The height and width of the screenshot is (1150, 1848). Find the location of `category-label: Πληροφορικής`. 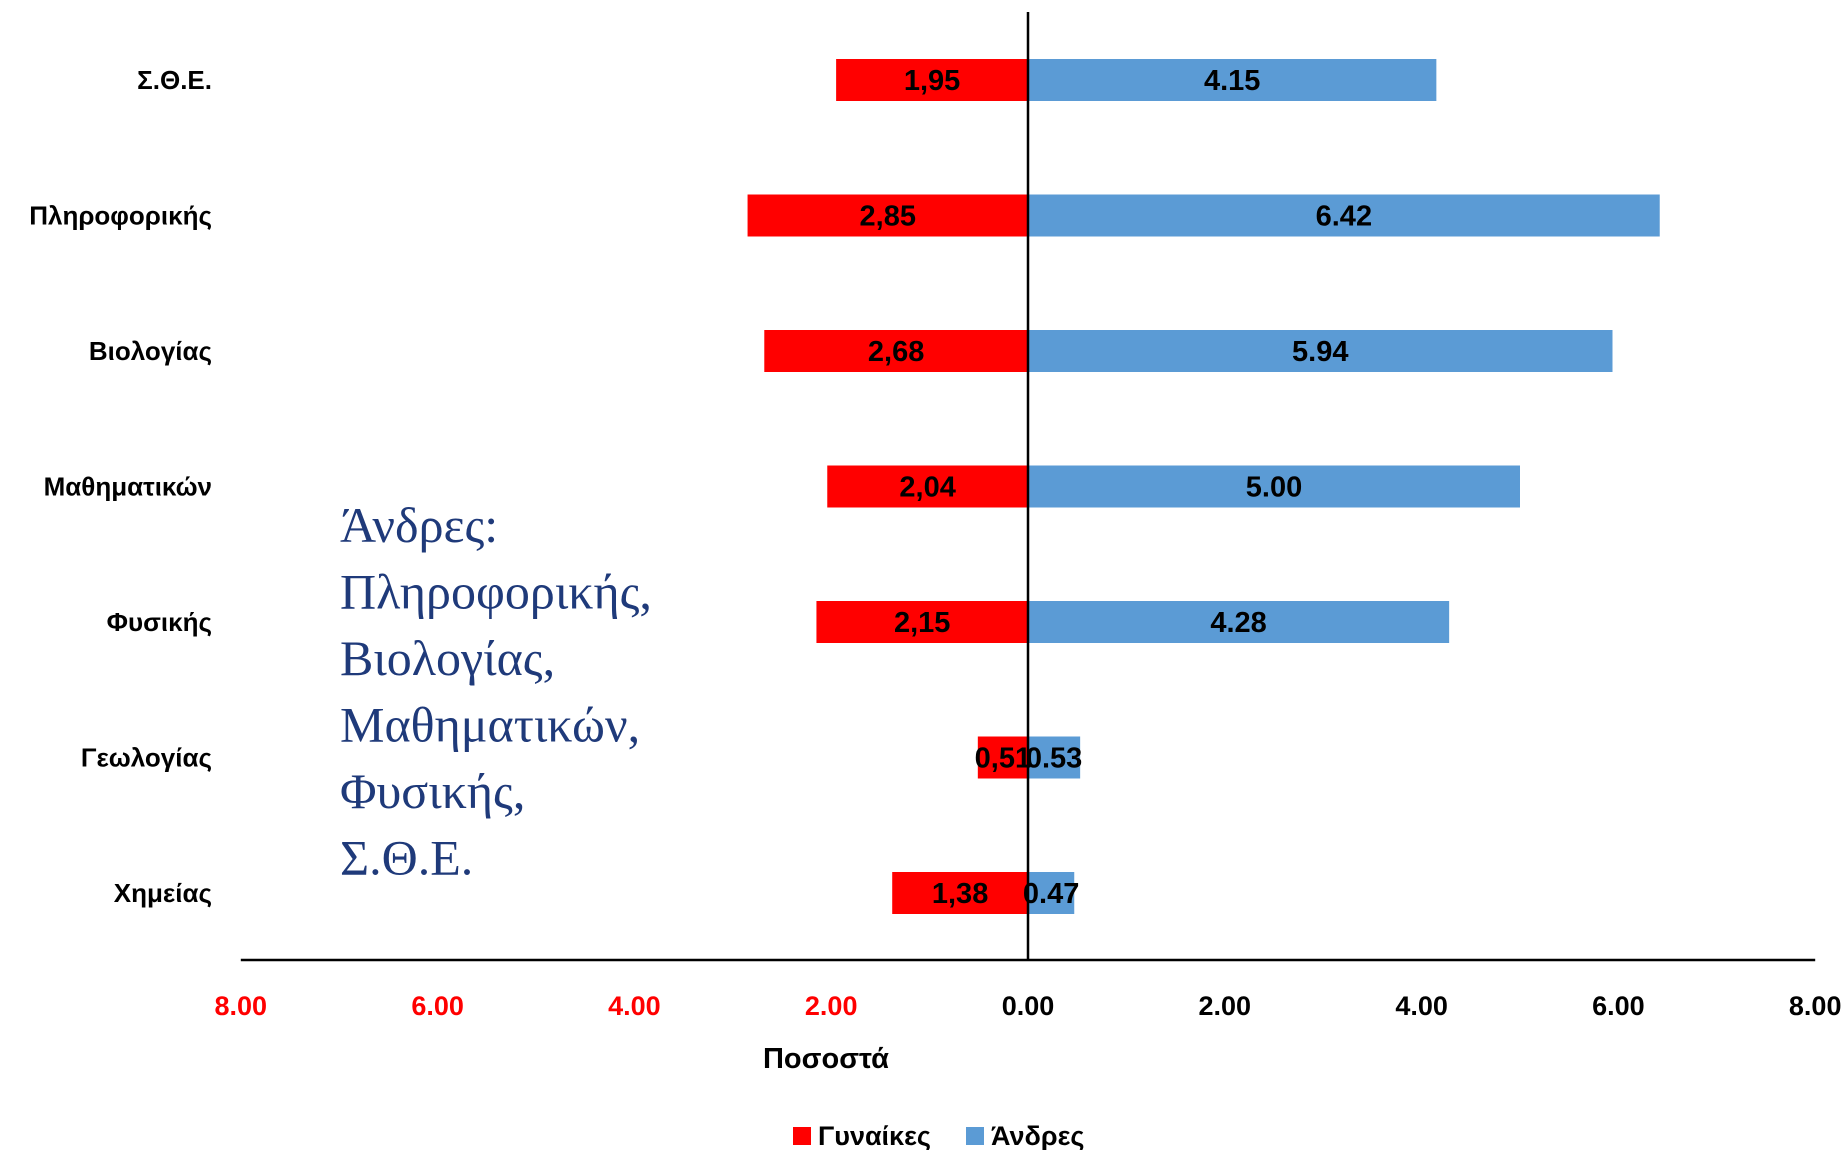

category-label: Πληροφορικής is located at coordinates (120, 216).